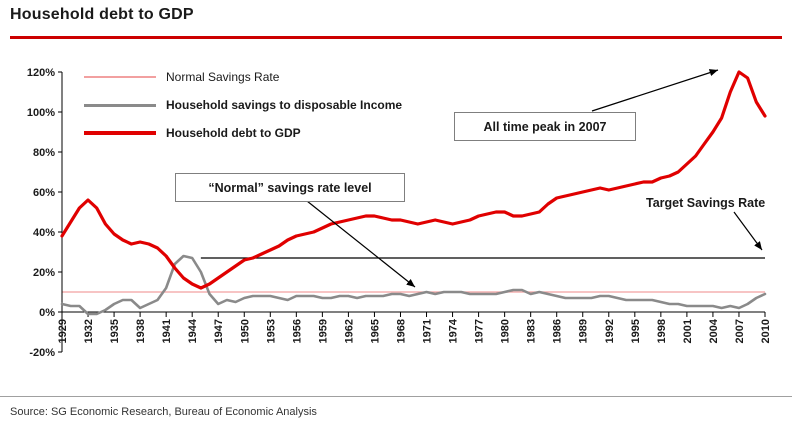  Describe the element at coordinates (44, 233) in the screenshot. I see `y-tick-label: 40%` at that location.